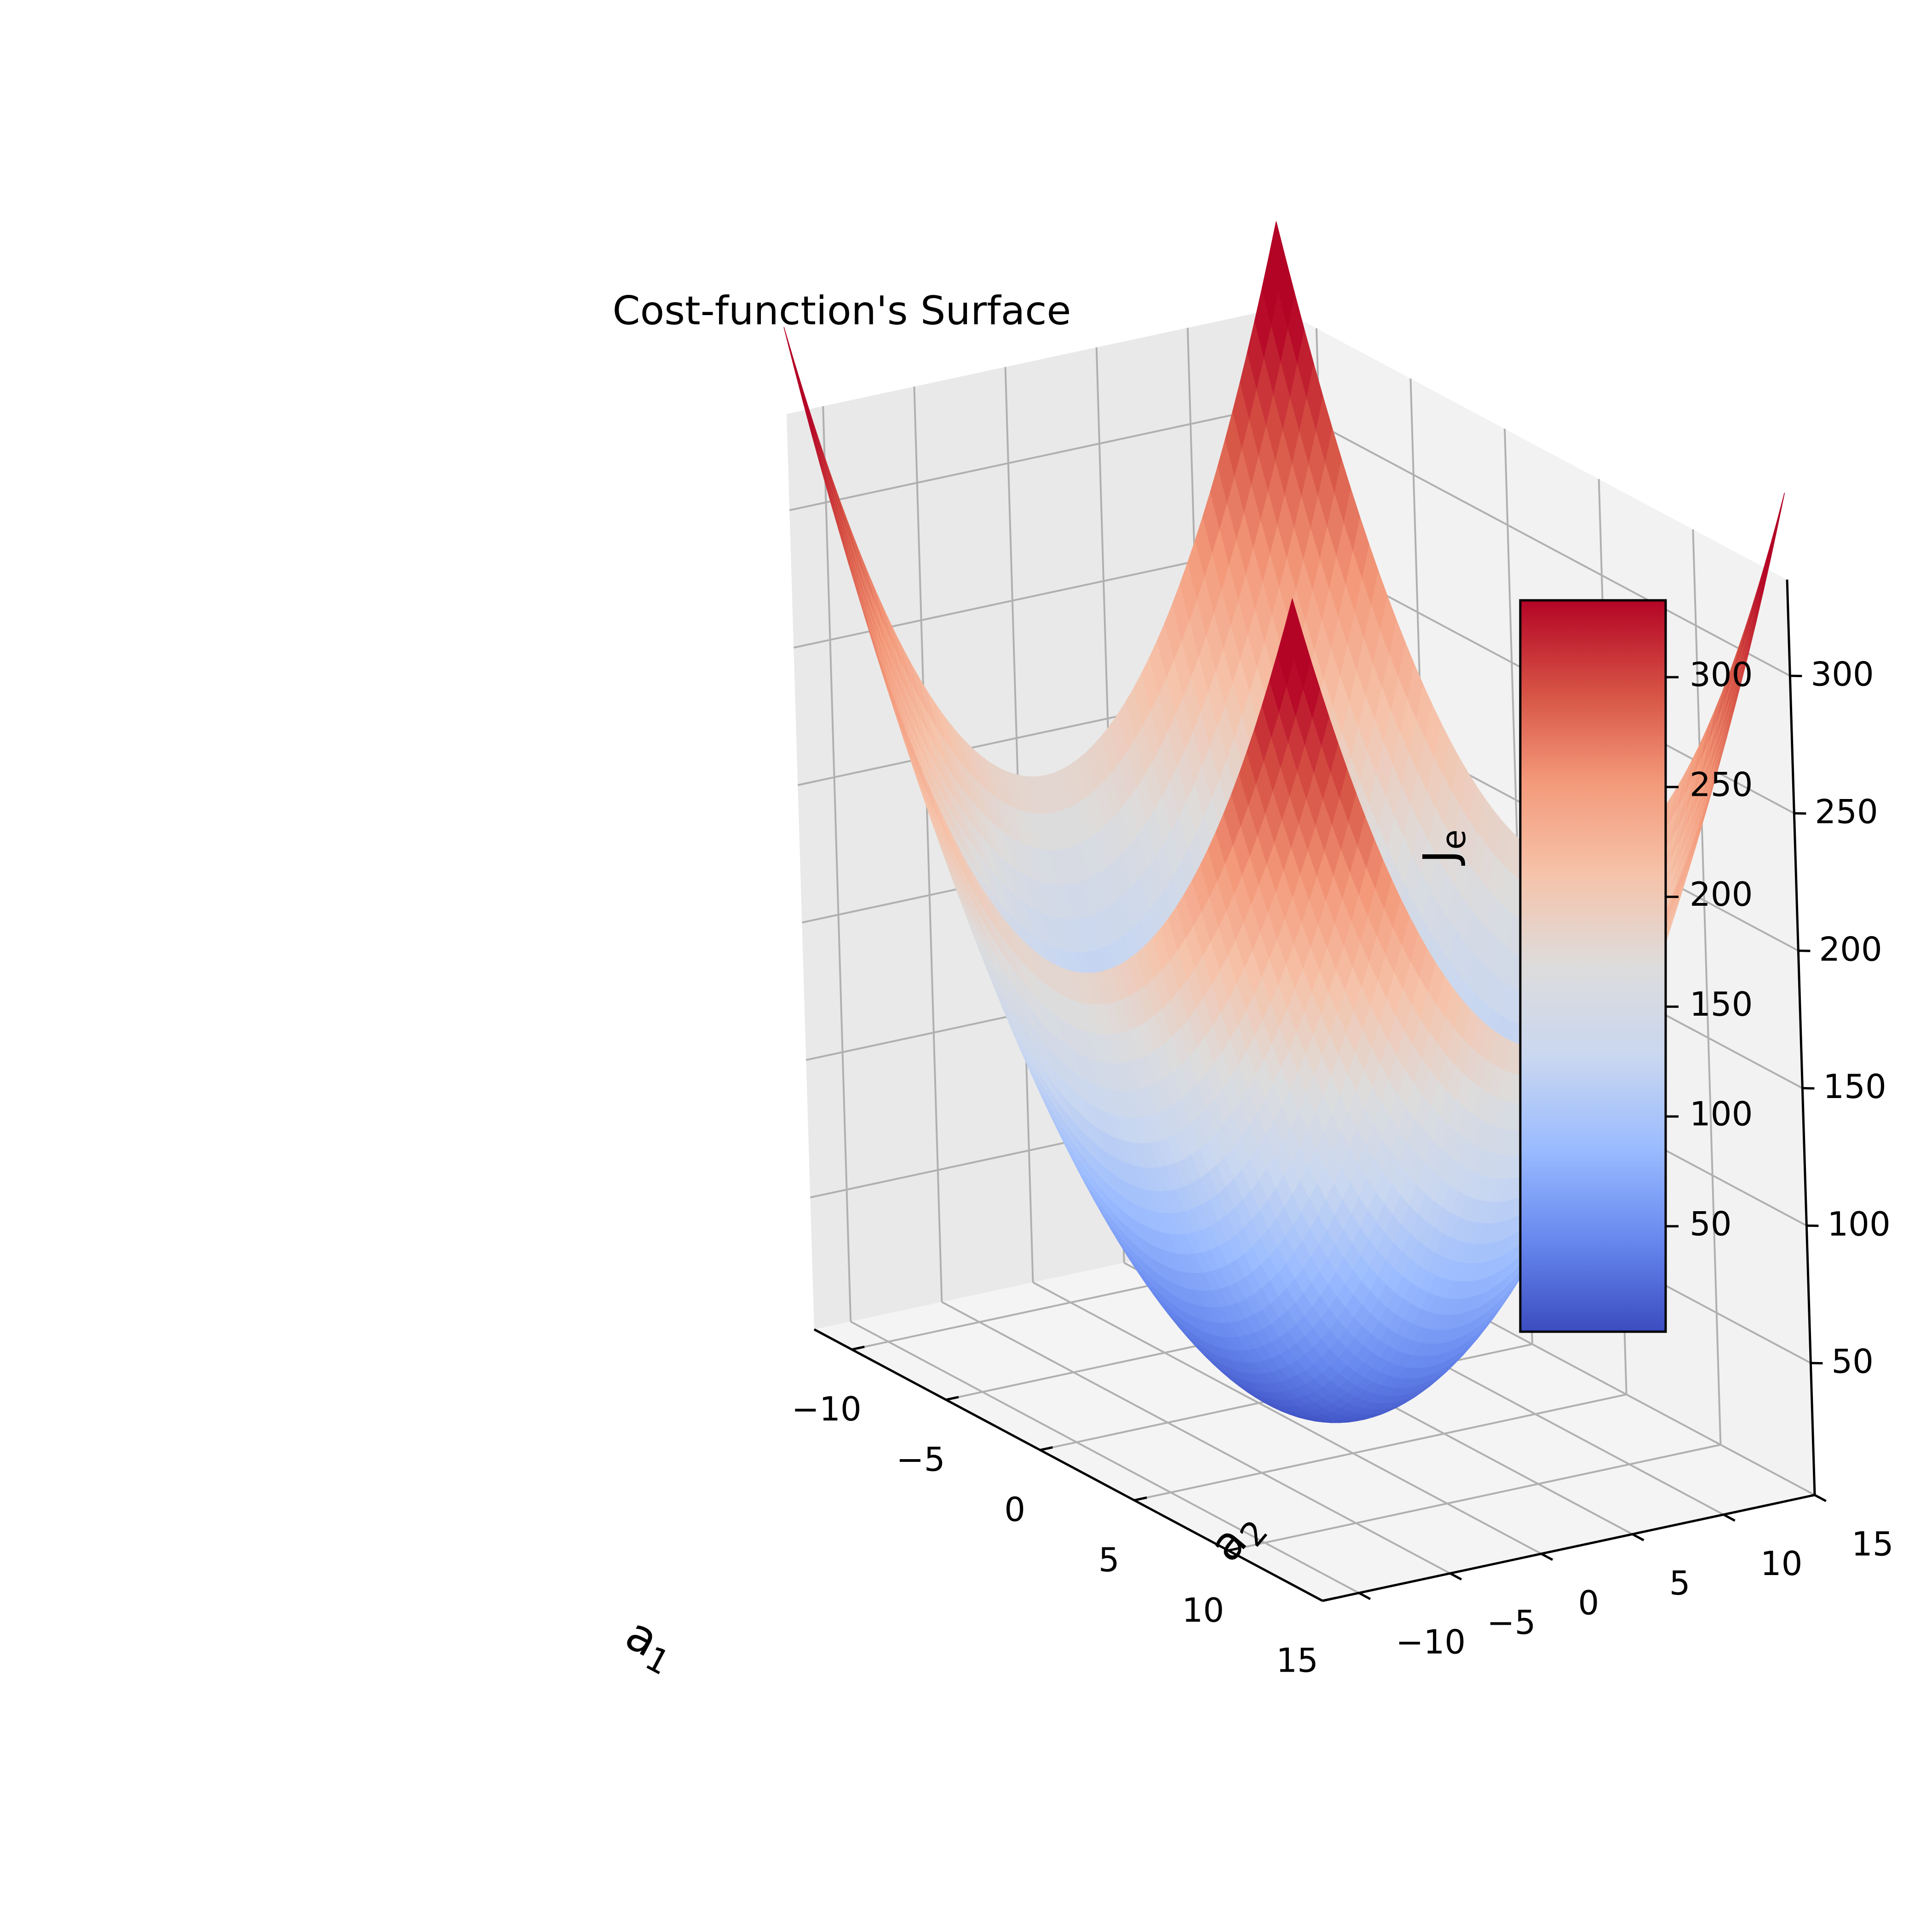 This screenshot has width=1932, height=1932. Describe the element at coordinates (650, 1645) in the screenshot. I see `x-axis-label: a1` at that location.